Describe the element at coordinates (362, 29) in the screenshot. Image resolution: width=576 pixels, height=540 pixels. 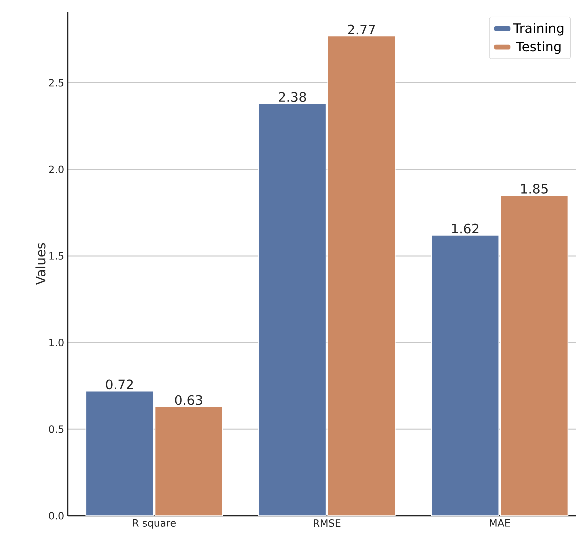
I see `data-label: 2.77` at that location.